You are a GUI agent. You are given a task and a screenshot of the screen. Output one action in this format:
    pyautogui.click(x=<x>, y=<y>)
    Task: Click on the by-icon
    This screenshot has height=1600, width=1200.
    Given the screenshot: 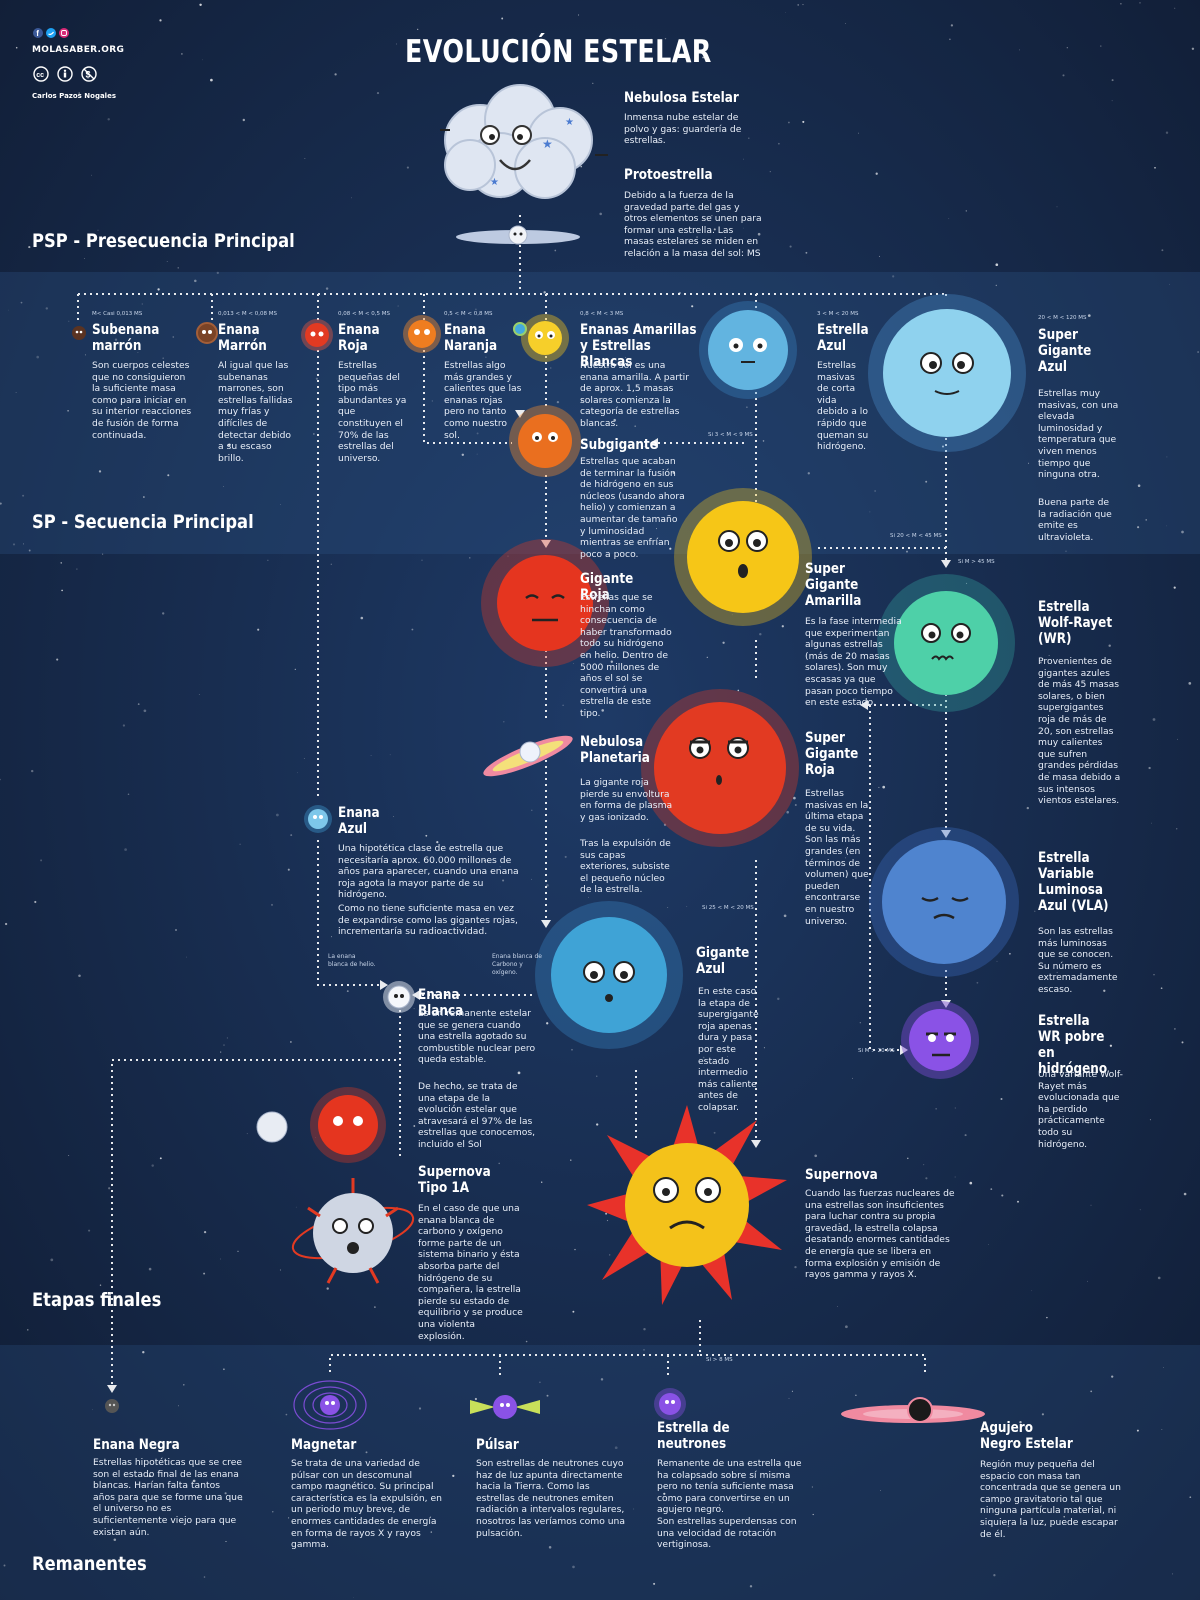 What is the action you would take?
    pyautogui.click(x=65, y=74)
    